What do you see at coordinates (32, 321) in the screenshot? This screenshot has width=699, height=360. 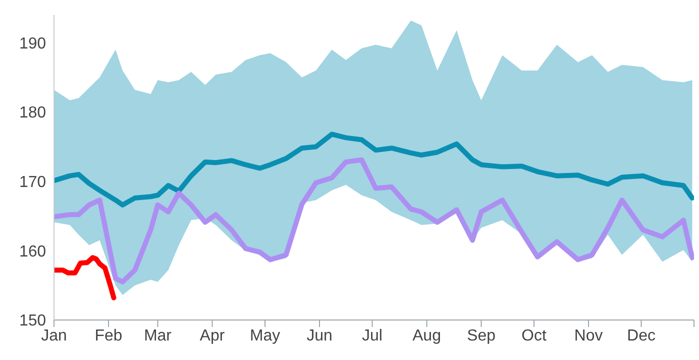 I see `y-tick-label: 150` at bounding box center [32, 321].